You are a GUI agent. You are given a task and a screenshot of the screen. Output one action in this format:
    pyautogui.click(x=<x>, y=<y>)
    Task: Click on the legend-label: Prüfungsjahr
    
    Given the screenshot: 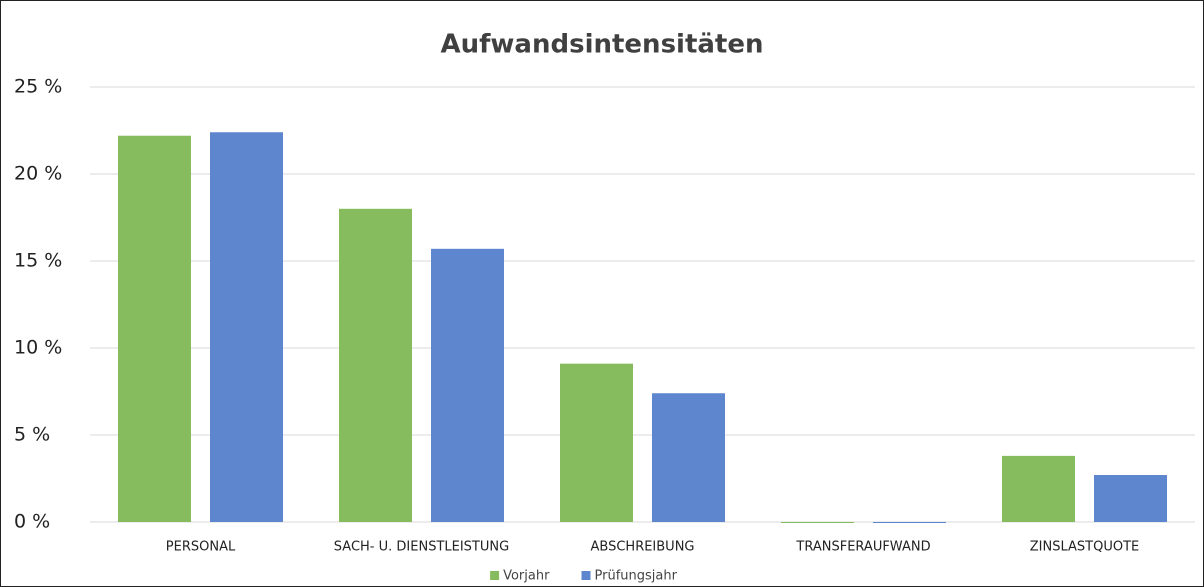 What is the action you would take?
    pyautogui.click(x=636, y=576)
    